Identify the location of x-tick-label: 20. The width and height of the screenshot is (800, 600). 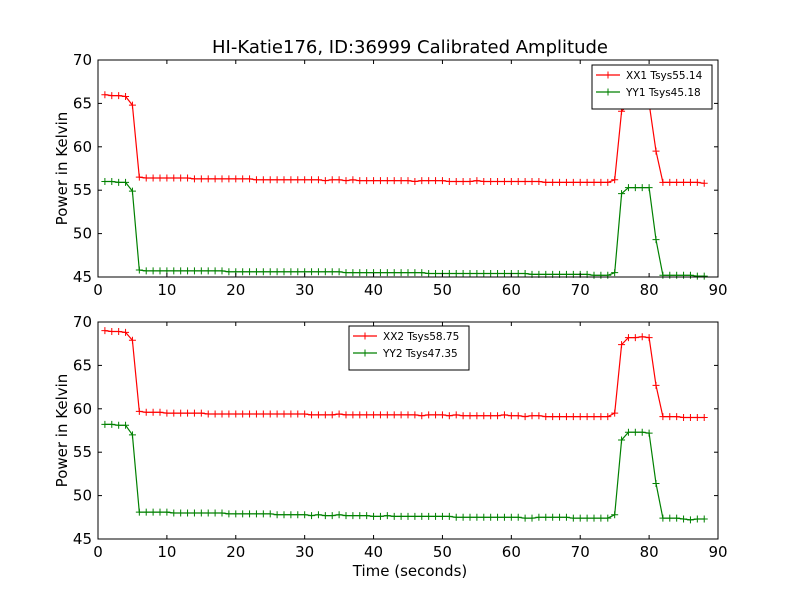
(235, 290).